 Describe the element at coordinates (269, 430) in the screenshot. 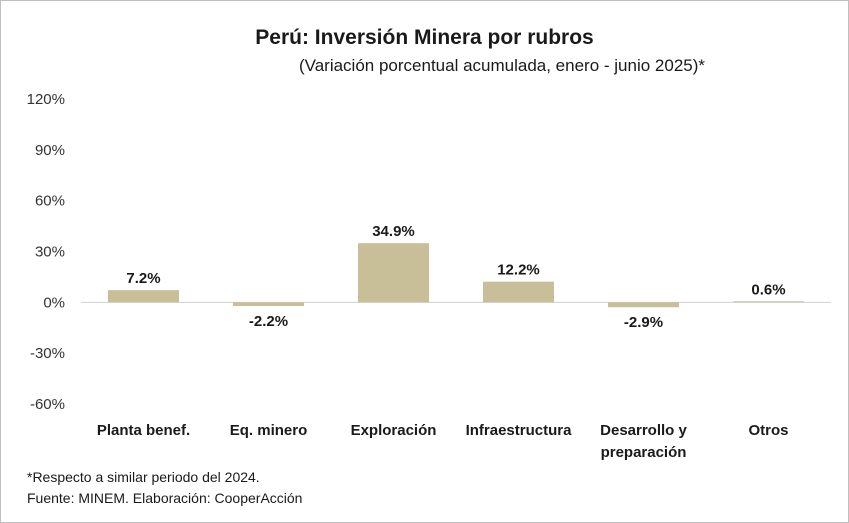

I see `category-label: Eq. minero` at that location.